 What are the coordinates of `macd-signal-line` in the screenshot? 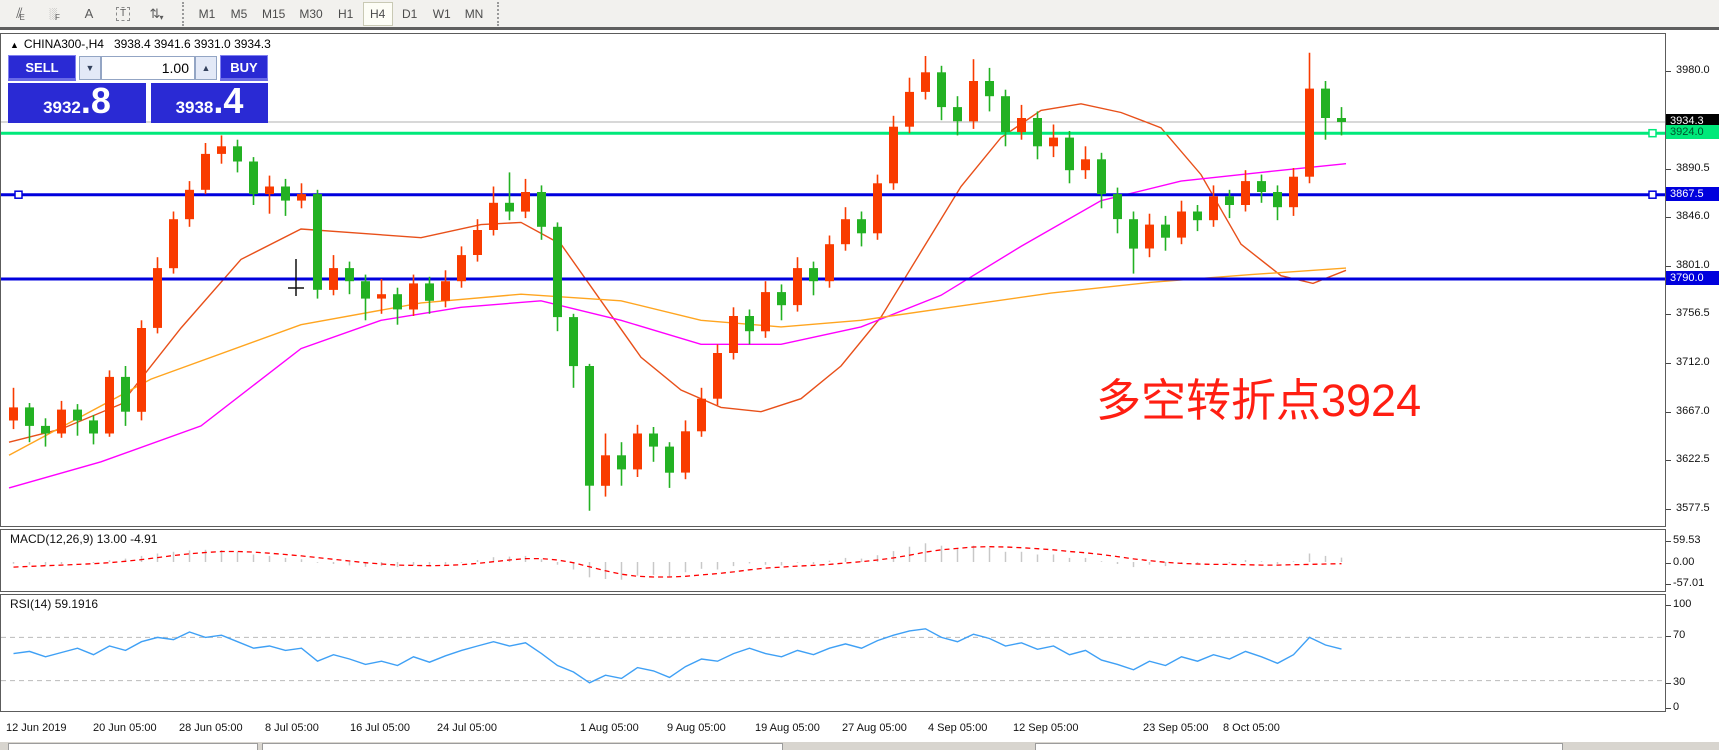 It's located at (677, 562).